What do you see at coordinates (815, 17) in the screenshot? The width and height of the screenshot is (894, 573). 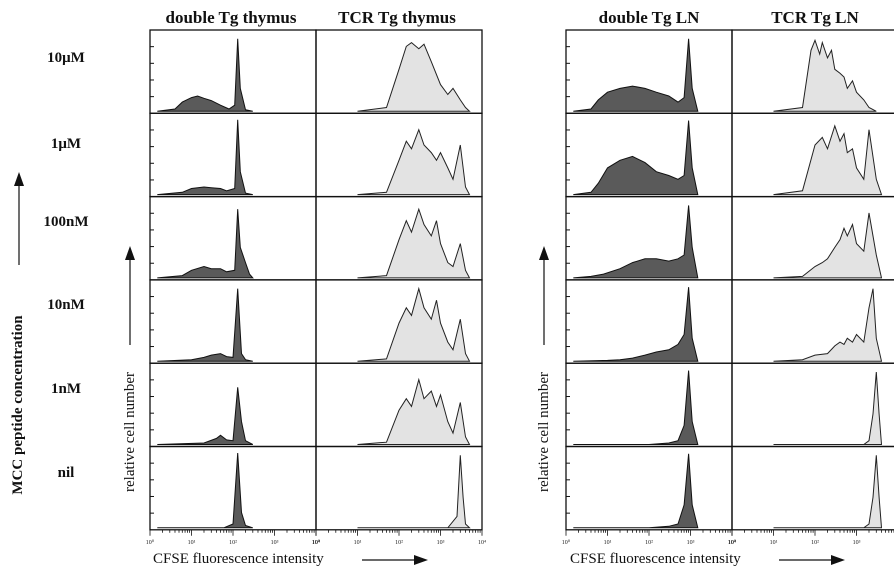 I see `column-title-tcr-tg-ln: TCR Tg LN` at bounding box center [815, 17].